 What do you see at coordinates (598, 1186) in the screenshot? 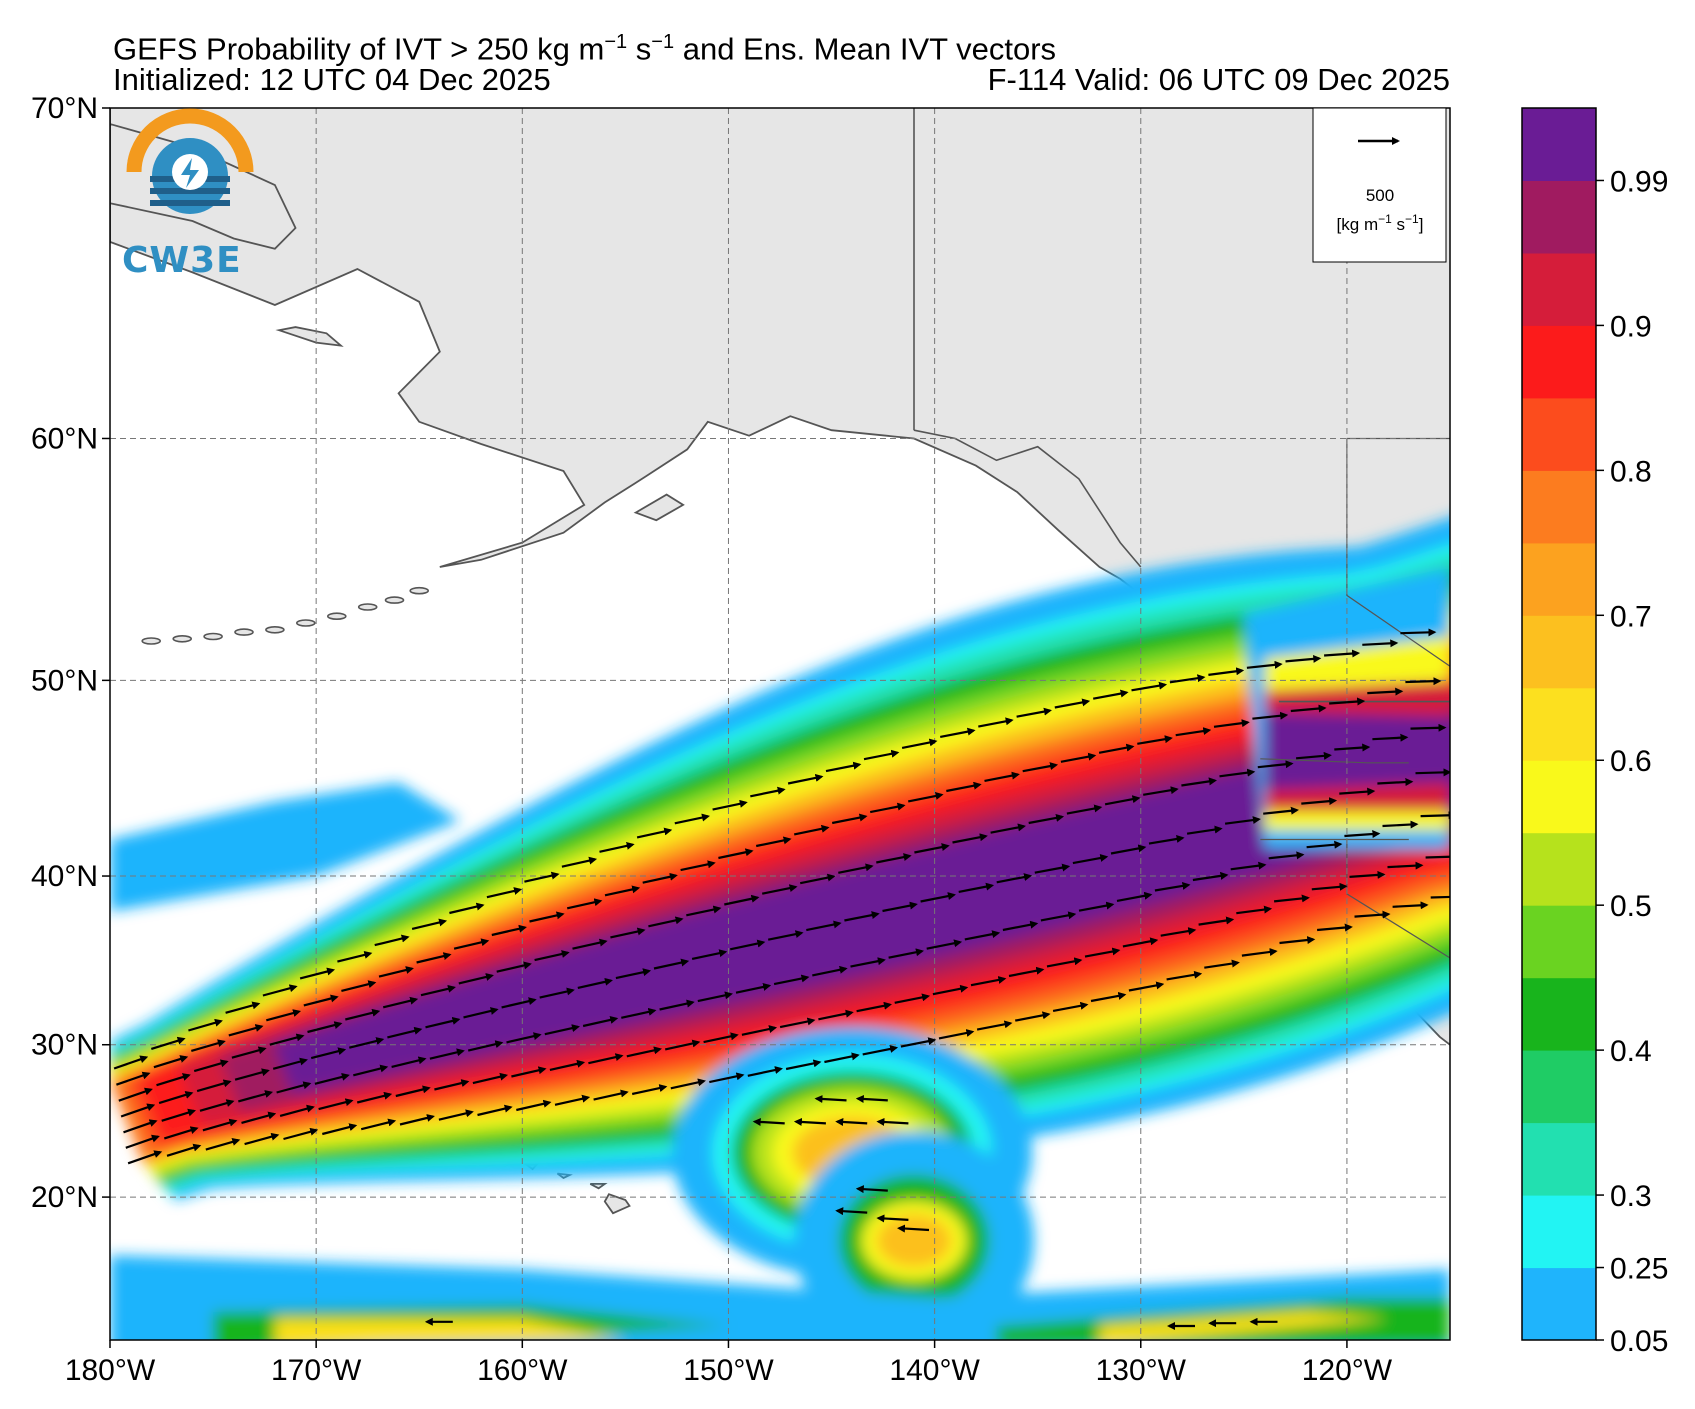
I see `land-maui` at bounding box center [598, 1186].